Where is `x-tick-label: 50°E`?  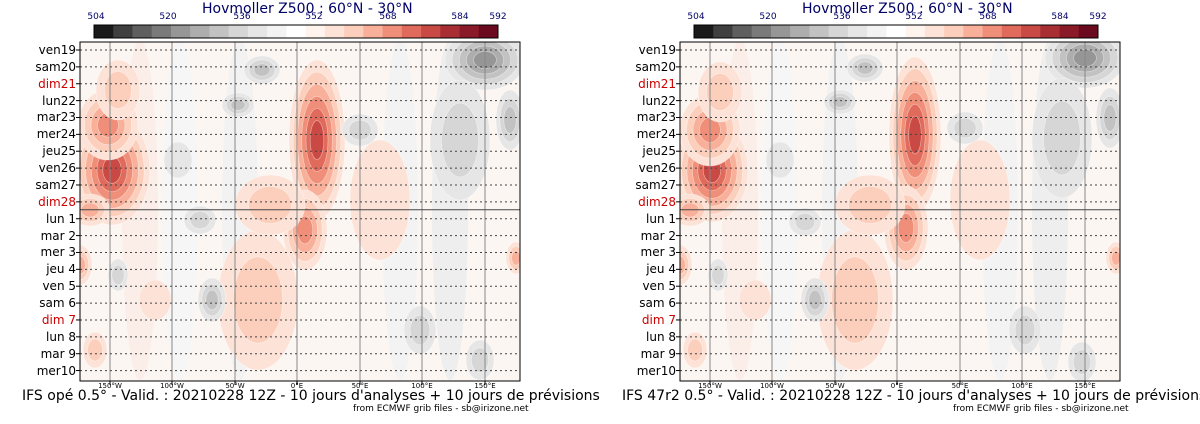 x-tick-label: 50°E is located at coordinates (960, 386).